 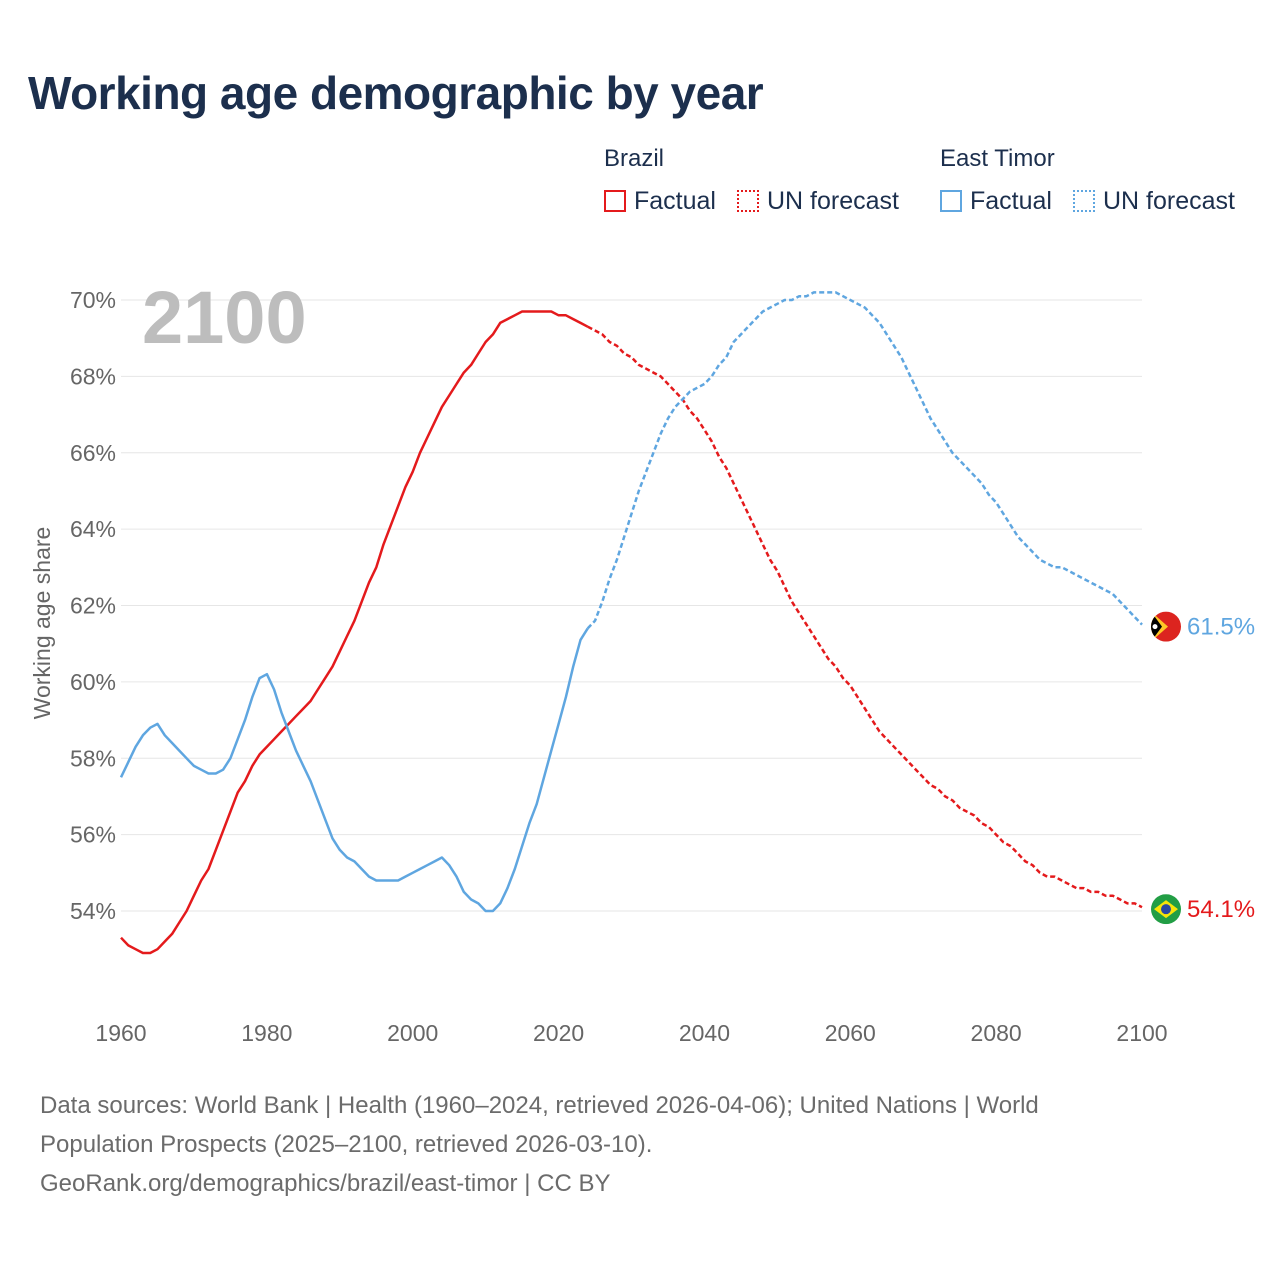 What do you see at coordinates (704, 1033) in the screenshot?
I see `x-tick-label: 2040` at bounding box center [704, 1033].